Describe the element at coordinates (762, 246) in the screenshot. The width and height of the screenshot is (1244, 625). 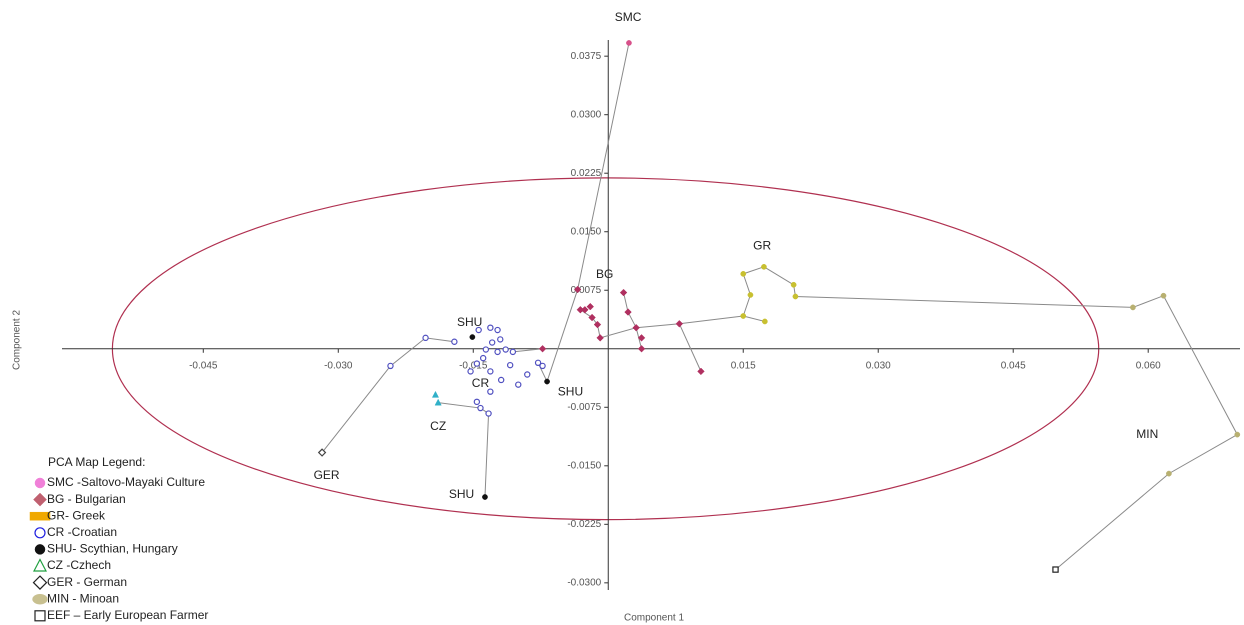
I see `point-label: GR` at that location.